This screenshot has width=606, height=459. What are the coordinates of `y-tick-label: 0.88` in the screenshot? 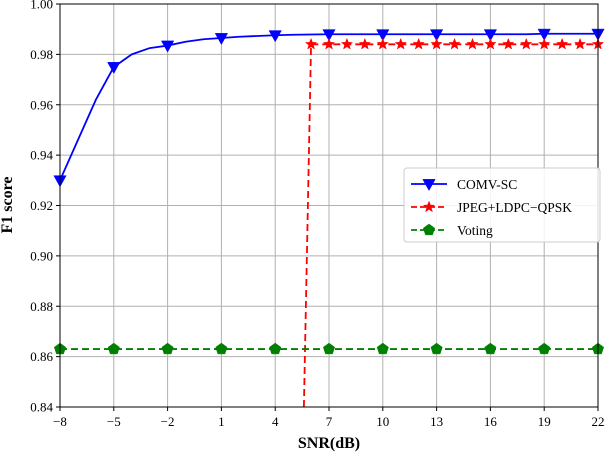 It's located at (41, 306).